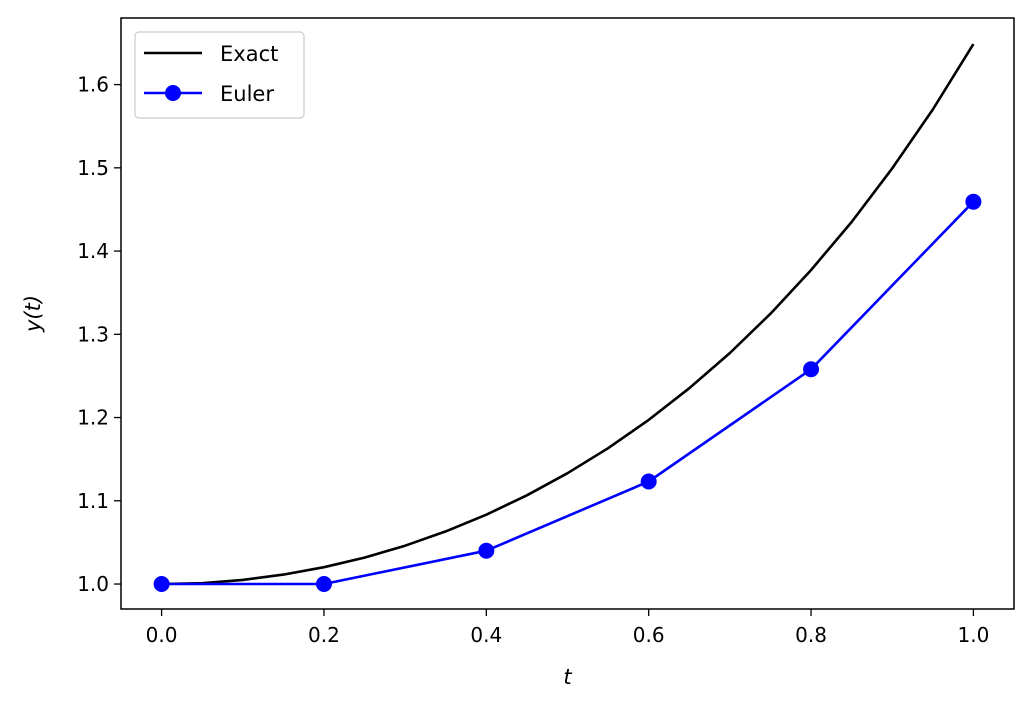  Describe the element at coordinates (93, 501) in the screenshot. I see `y-tick-label-1: 1.1` at that location.